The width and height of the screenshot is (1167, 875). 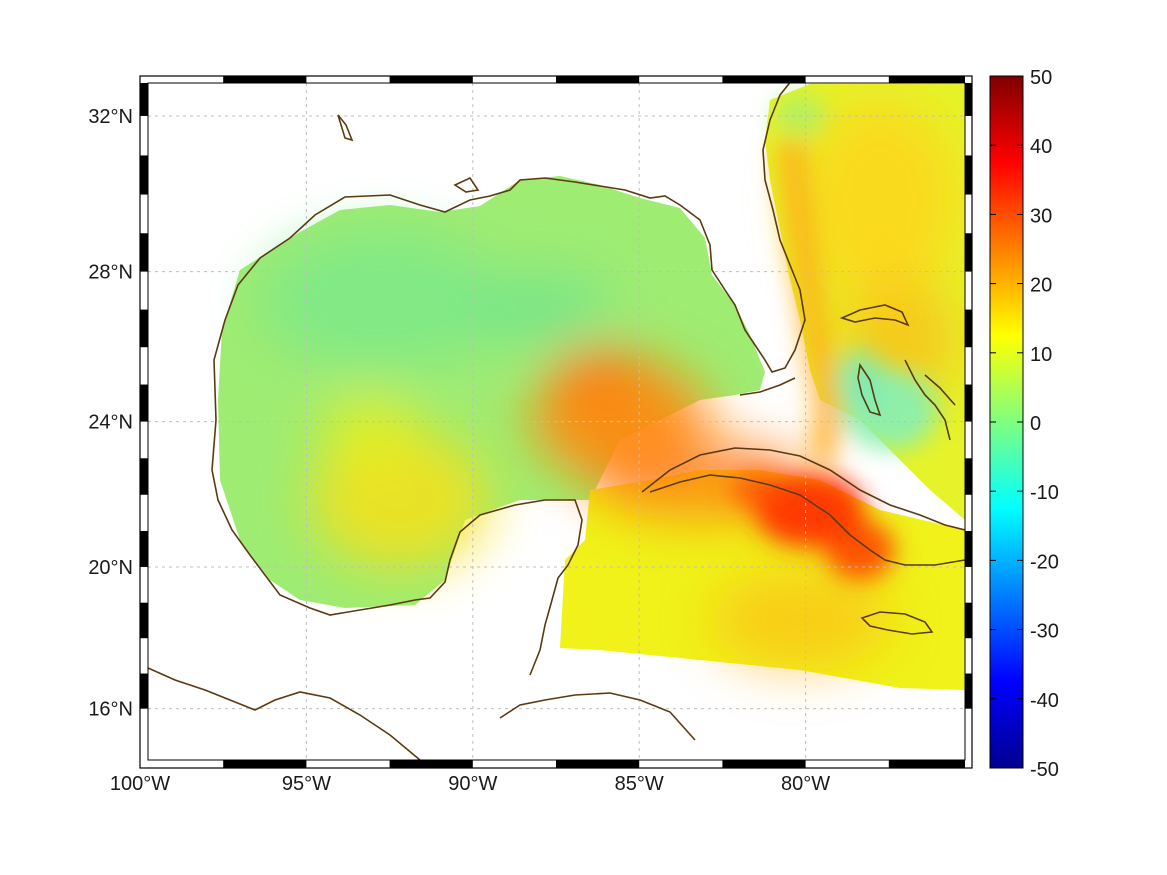 What do you see at coordinates (345, 128) in the screenshot?
I see `lake-pontchartrain` at bounding box center [345, 128].